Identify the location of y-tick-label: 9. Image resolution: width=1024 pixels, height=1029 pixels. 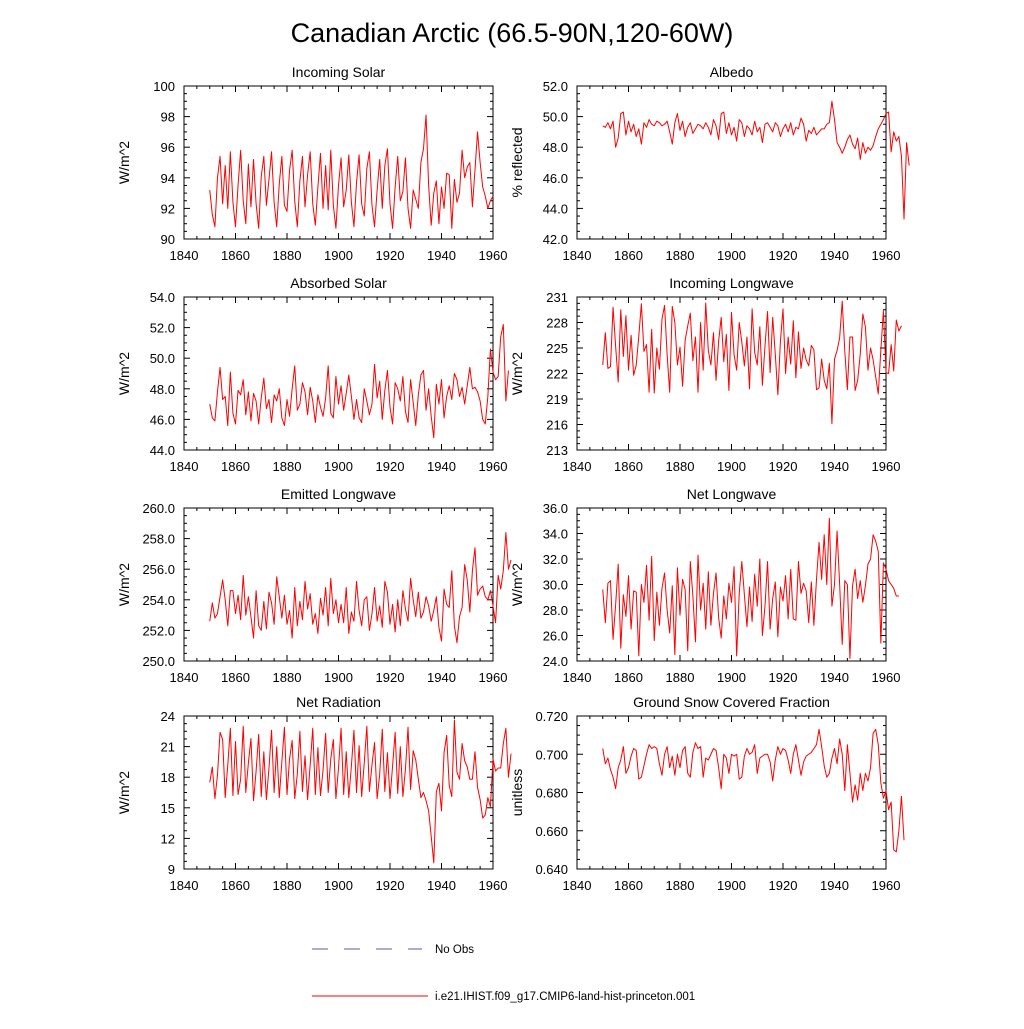
(171, 869).